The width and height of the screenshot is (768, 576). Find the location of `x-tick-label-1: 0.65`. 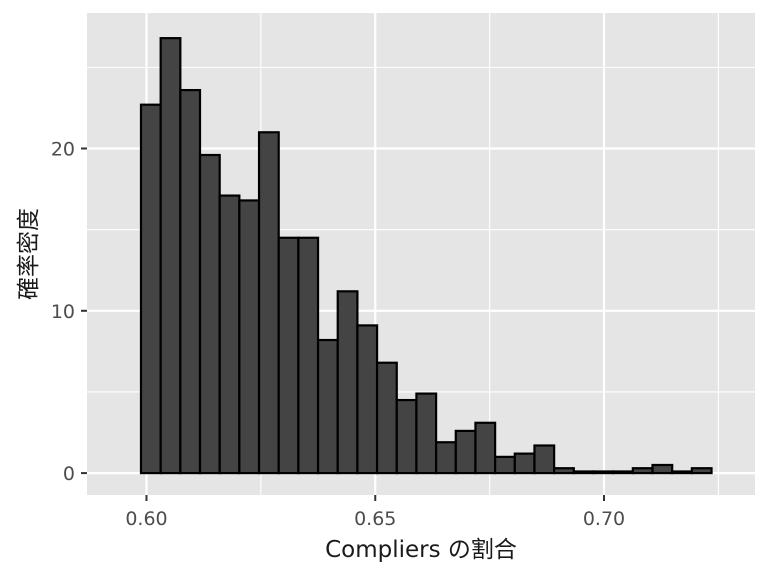

x-tick-label-1: 0.65 is located at coordinates (375, 519).